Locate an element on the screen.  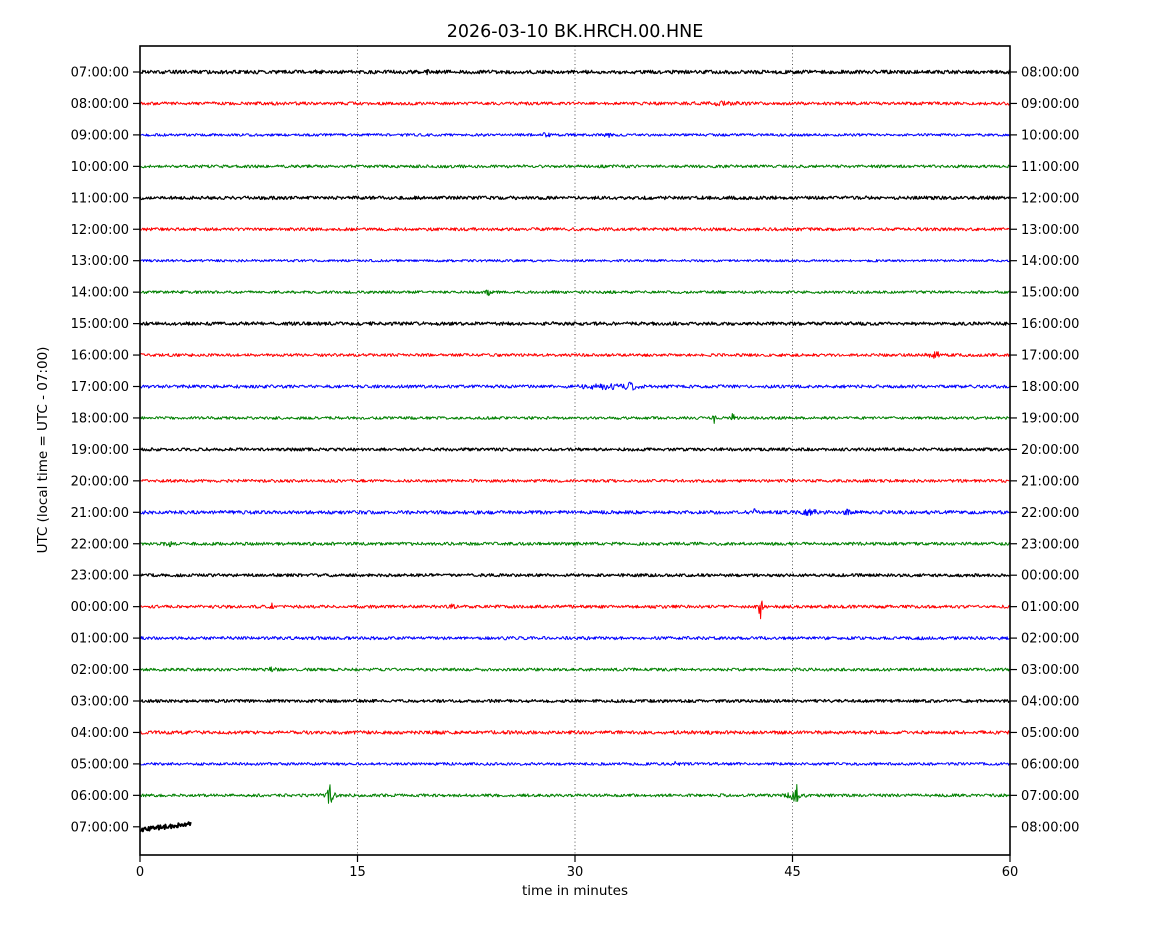
right-tick-label: 11:00:00 is located at coordinates (1050, 167).